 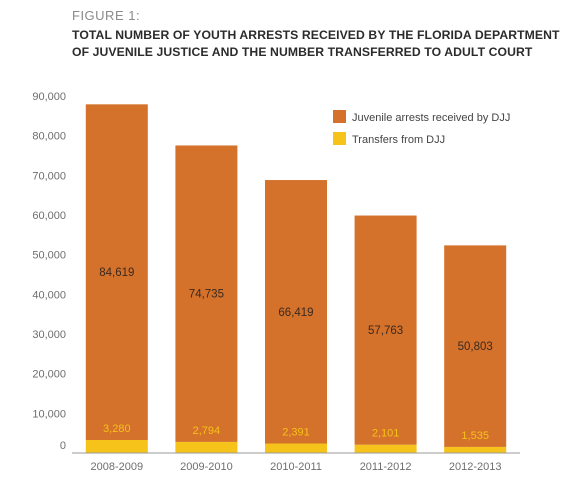 What do you see at coordinates (475, 436) in the screenshot?
I see `data-label-transfers: 1,535` at bounding box center [475, 436].